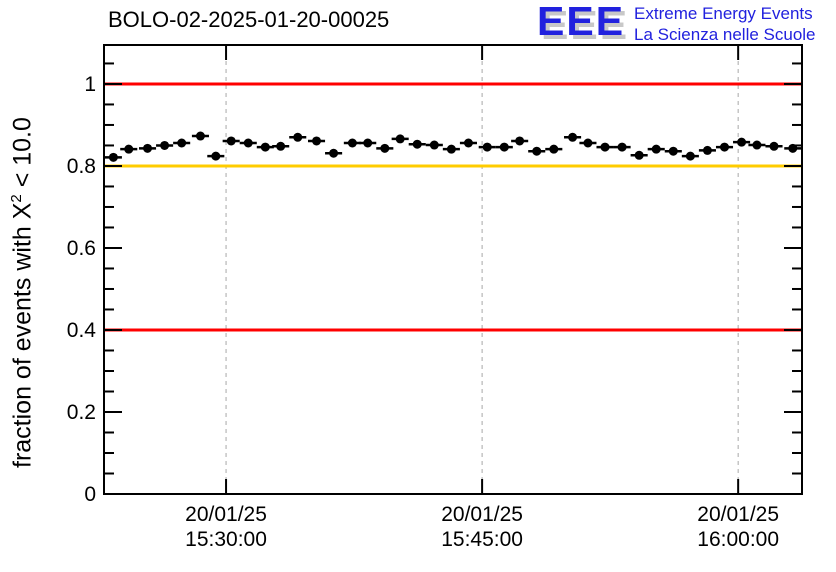  What do you see at coordinates (81, 248) in the screenshot?
I see `y-tick-label: 0.6` at bounding box center [81, 248].